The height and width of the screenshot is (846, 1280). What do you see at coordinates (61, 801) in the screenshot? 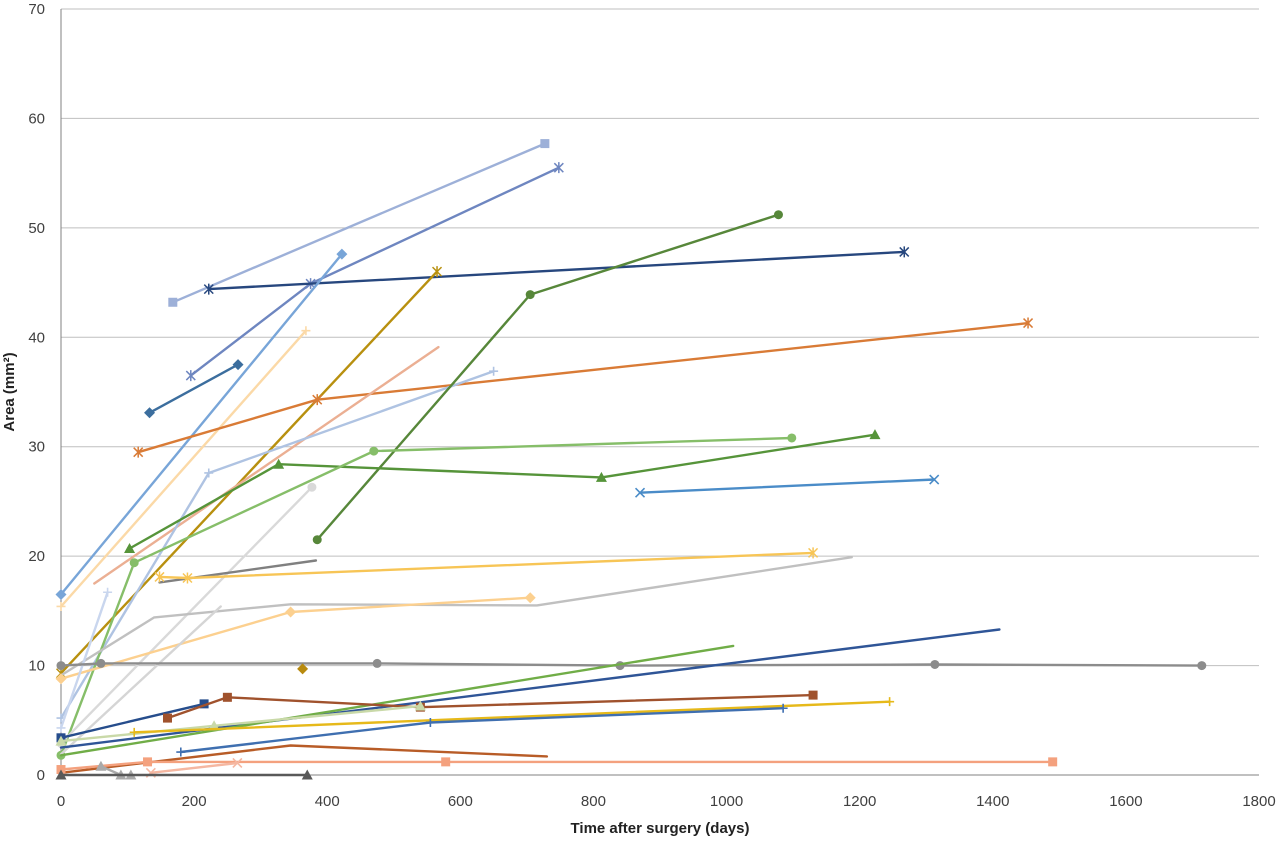
I see `x-tick-label: 0` at bounding box center [61, 801].